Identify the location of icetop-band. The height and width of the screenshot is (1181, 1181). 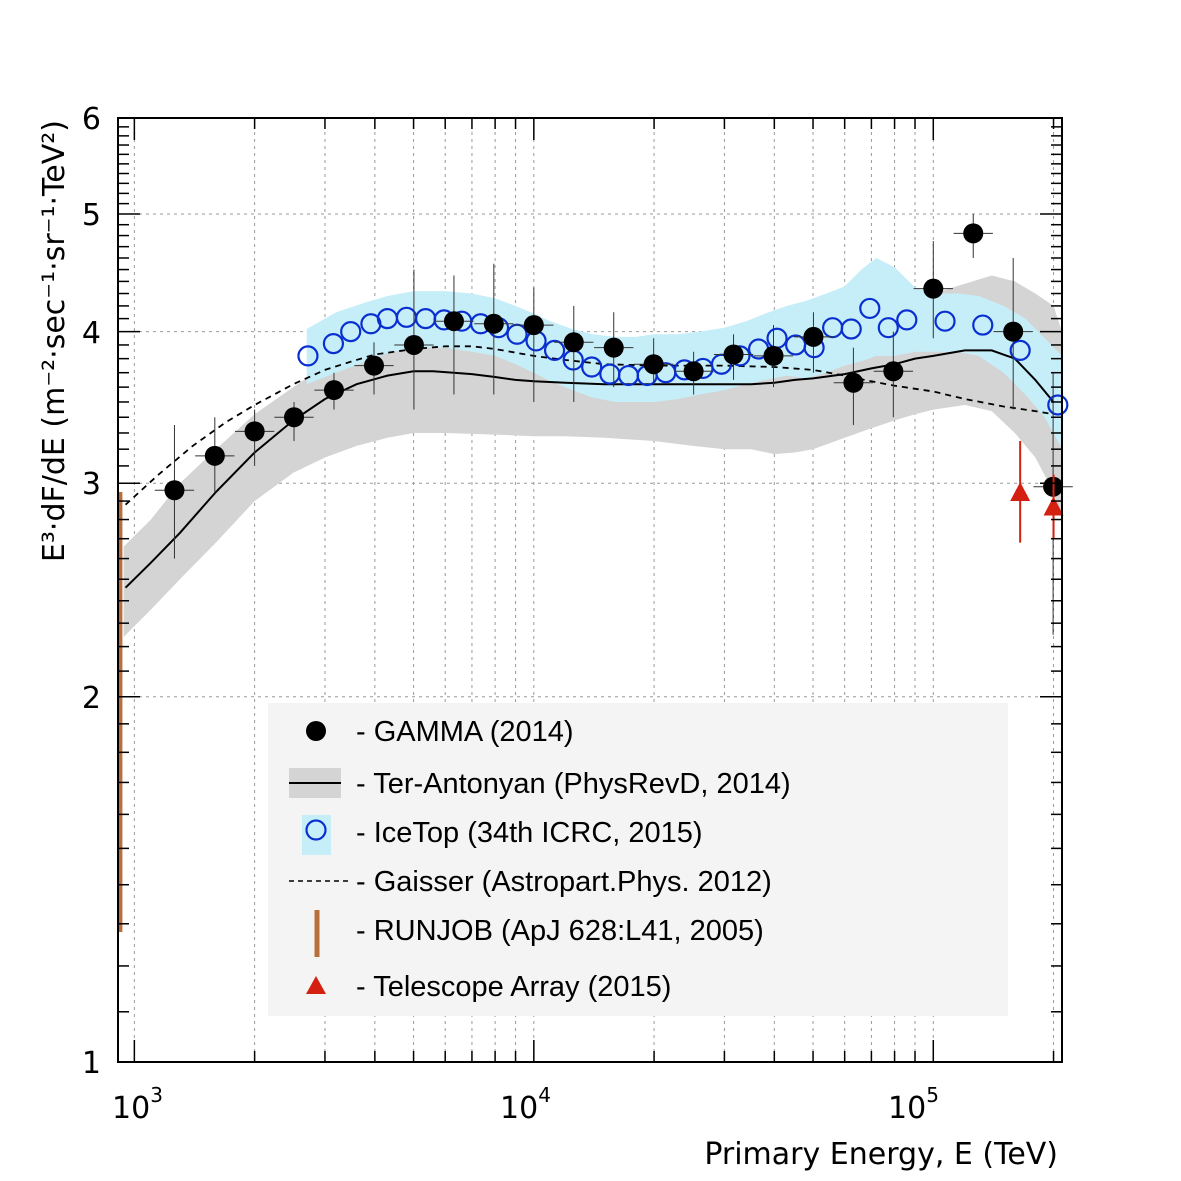
(684, 353).